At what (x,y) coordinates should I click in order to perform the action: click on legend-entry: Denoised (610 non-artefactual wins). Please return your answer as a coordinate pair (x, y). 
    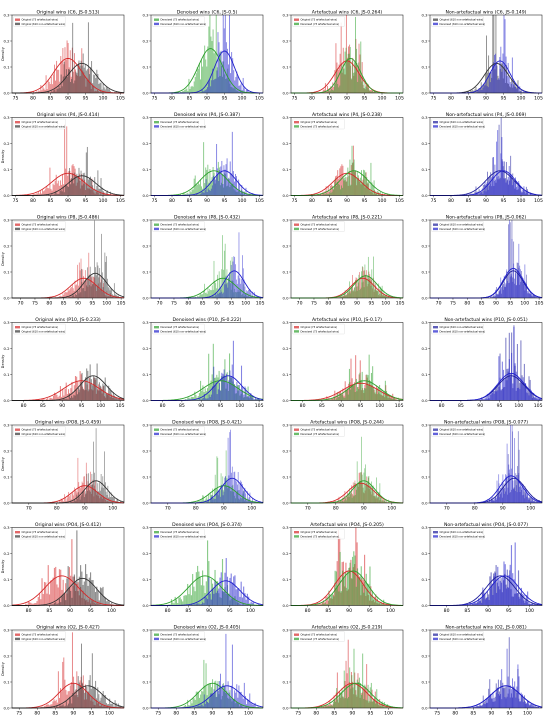
    Looking at the image, I should click on (463, 536).